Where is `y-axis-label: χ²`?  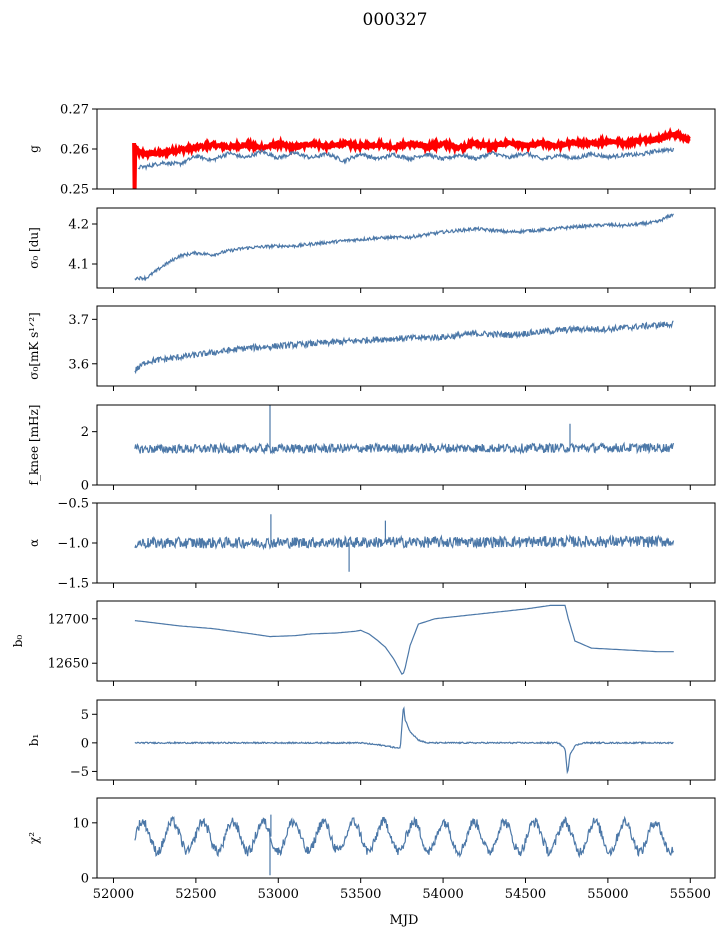
y-axis-label: χ² is located at coordinates (34, 838).